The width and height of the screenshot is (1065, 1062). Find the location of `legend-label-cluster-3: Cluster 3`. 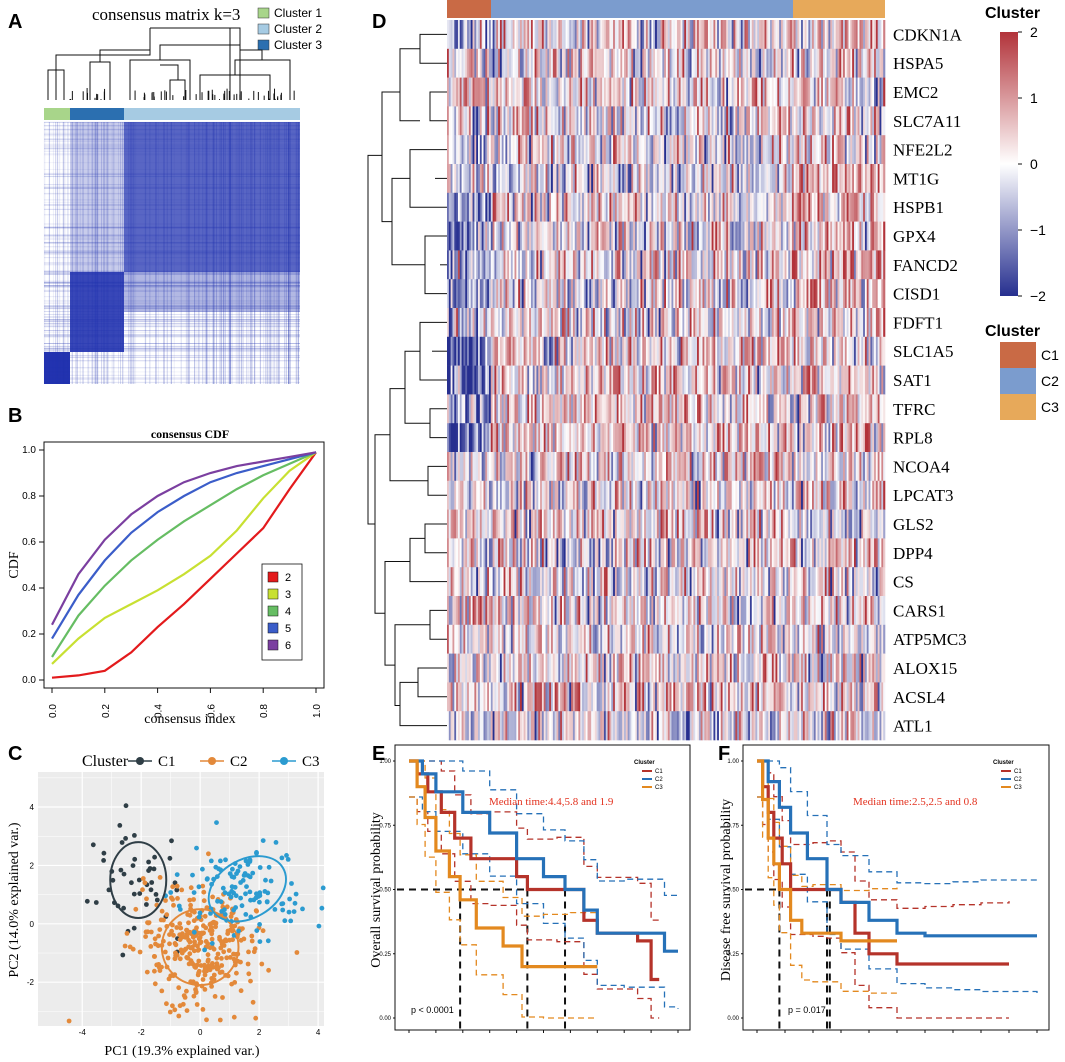

legend-label-cluster-3: Cluster 3 is located at coordinates (298, 45).